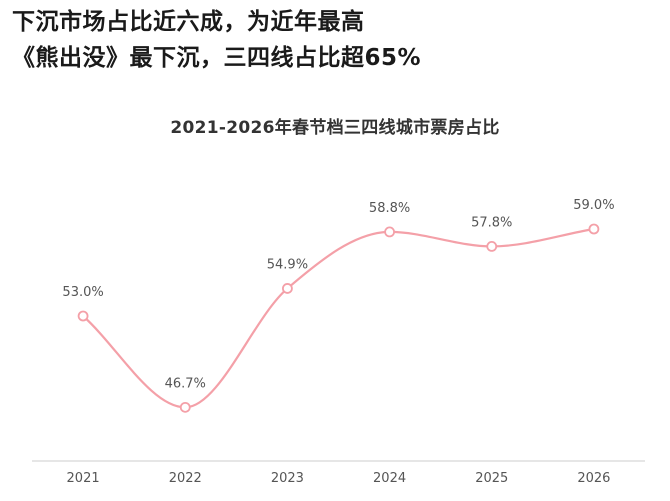 The image size is (670, 501). I want to click on x-ticks: 2021 2022 2023 2024 2025 2026, so click(339, 478).